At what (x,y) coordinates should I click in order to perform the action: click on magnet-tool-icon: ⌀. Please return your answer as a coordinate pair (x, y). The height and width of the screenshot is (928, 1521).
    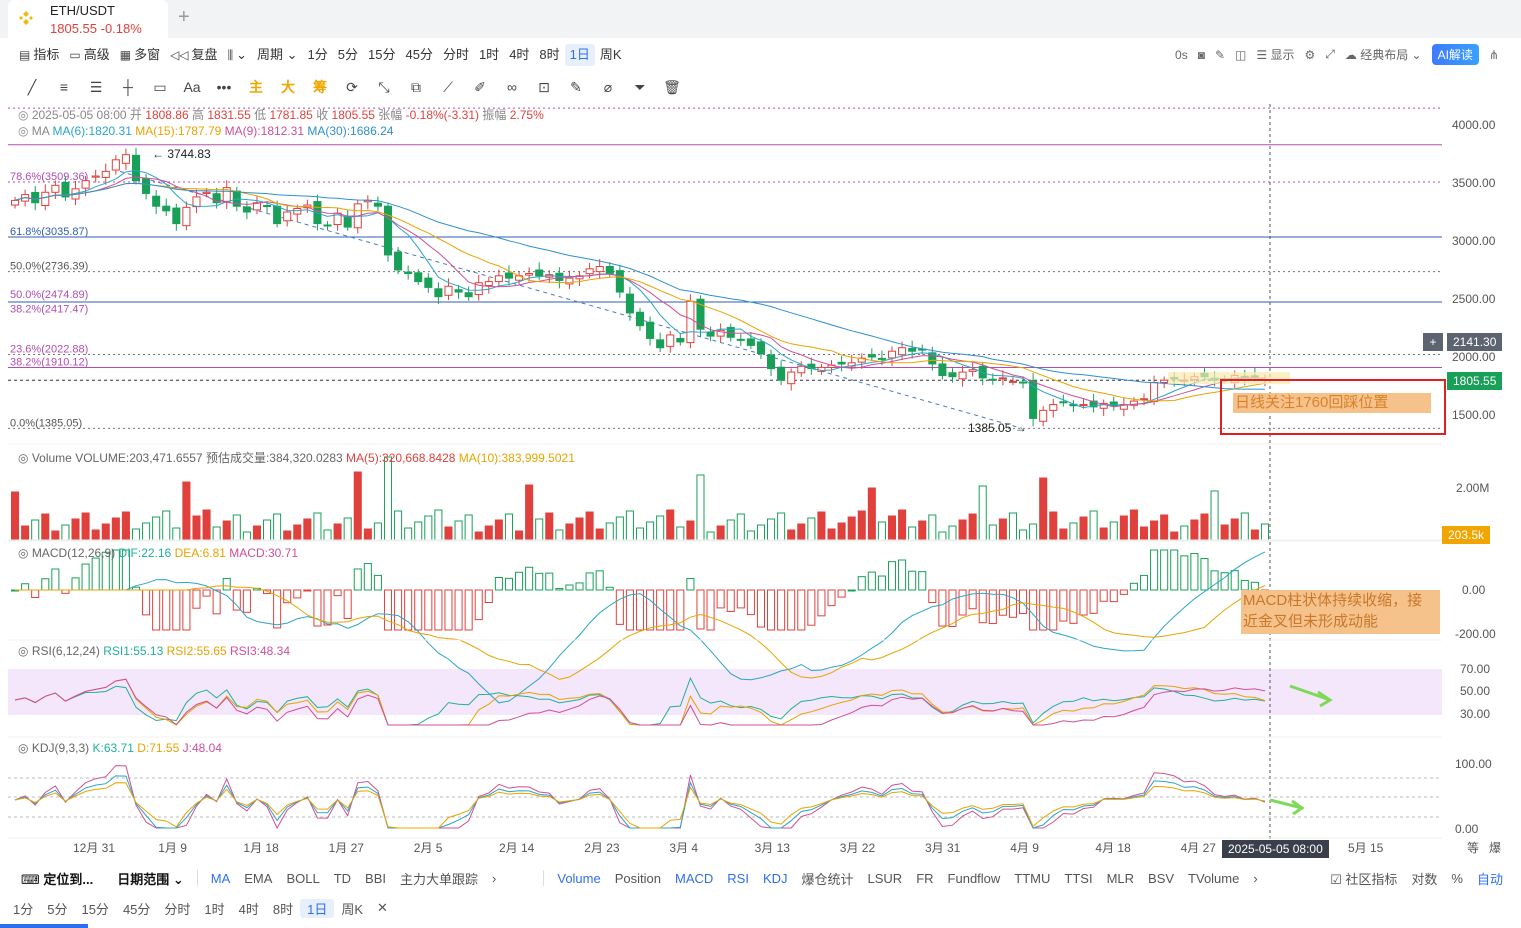
    Looking at the image, I should click on (608, 86).